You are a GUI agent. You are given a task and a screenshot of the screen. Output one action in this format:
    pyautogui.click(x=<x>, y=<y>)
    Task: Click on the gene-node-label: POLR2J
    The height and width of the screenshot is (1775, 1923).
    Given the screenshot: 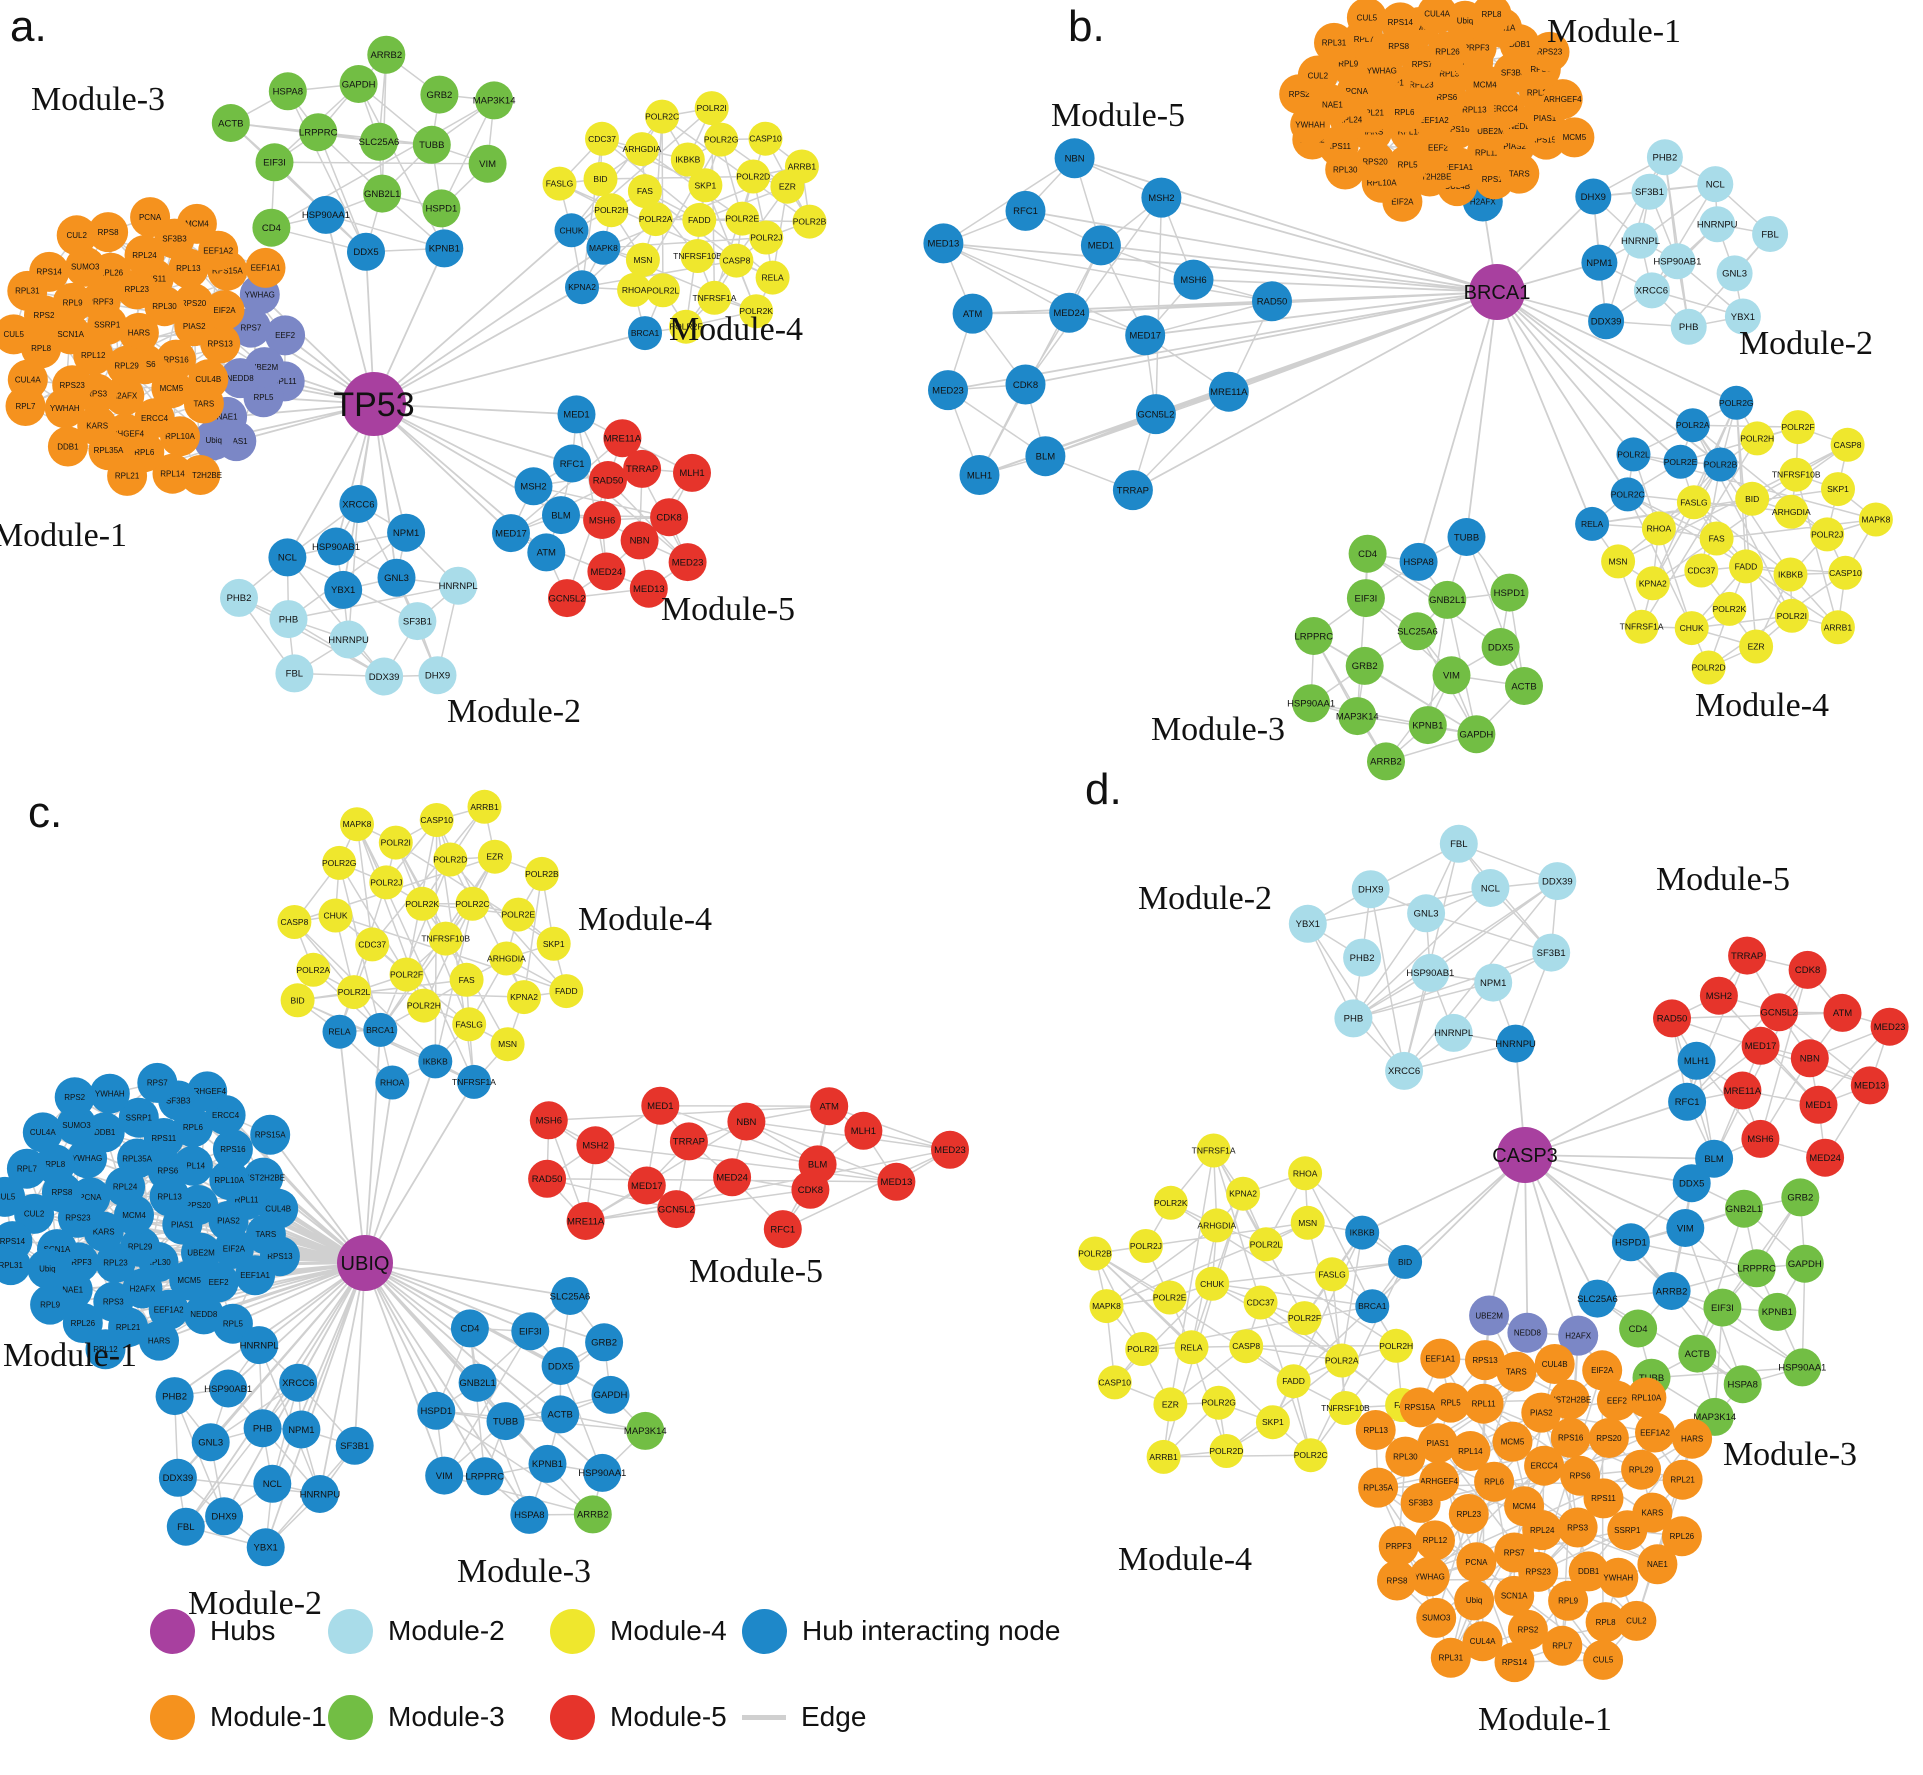 What is the action you would take?
    pyautogui.click(x=386, y=882)
    